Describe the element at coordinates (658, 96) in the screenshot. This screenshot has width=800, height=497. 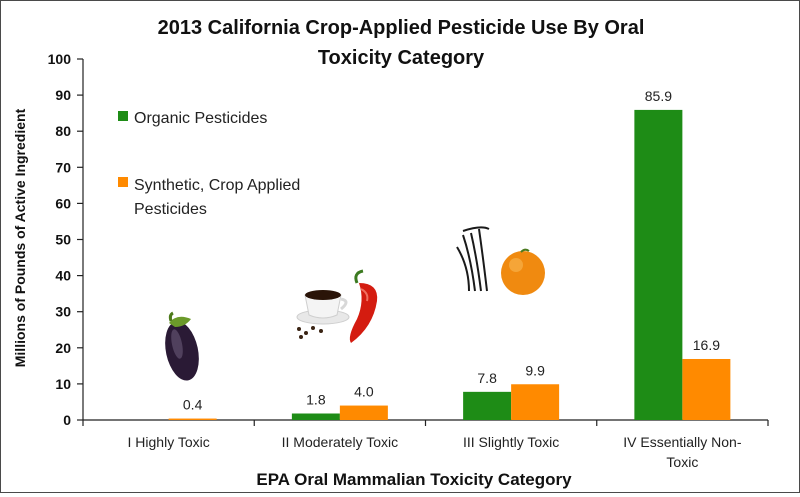
I see `bar-data-label: 85.9` at that location.